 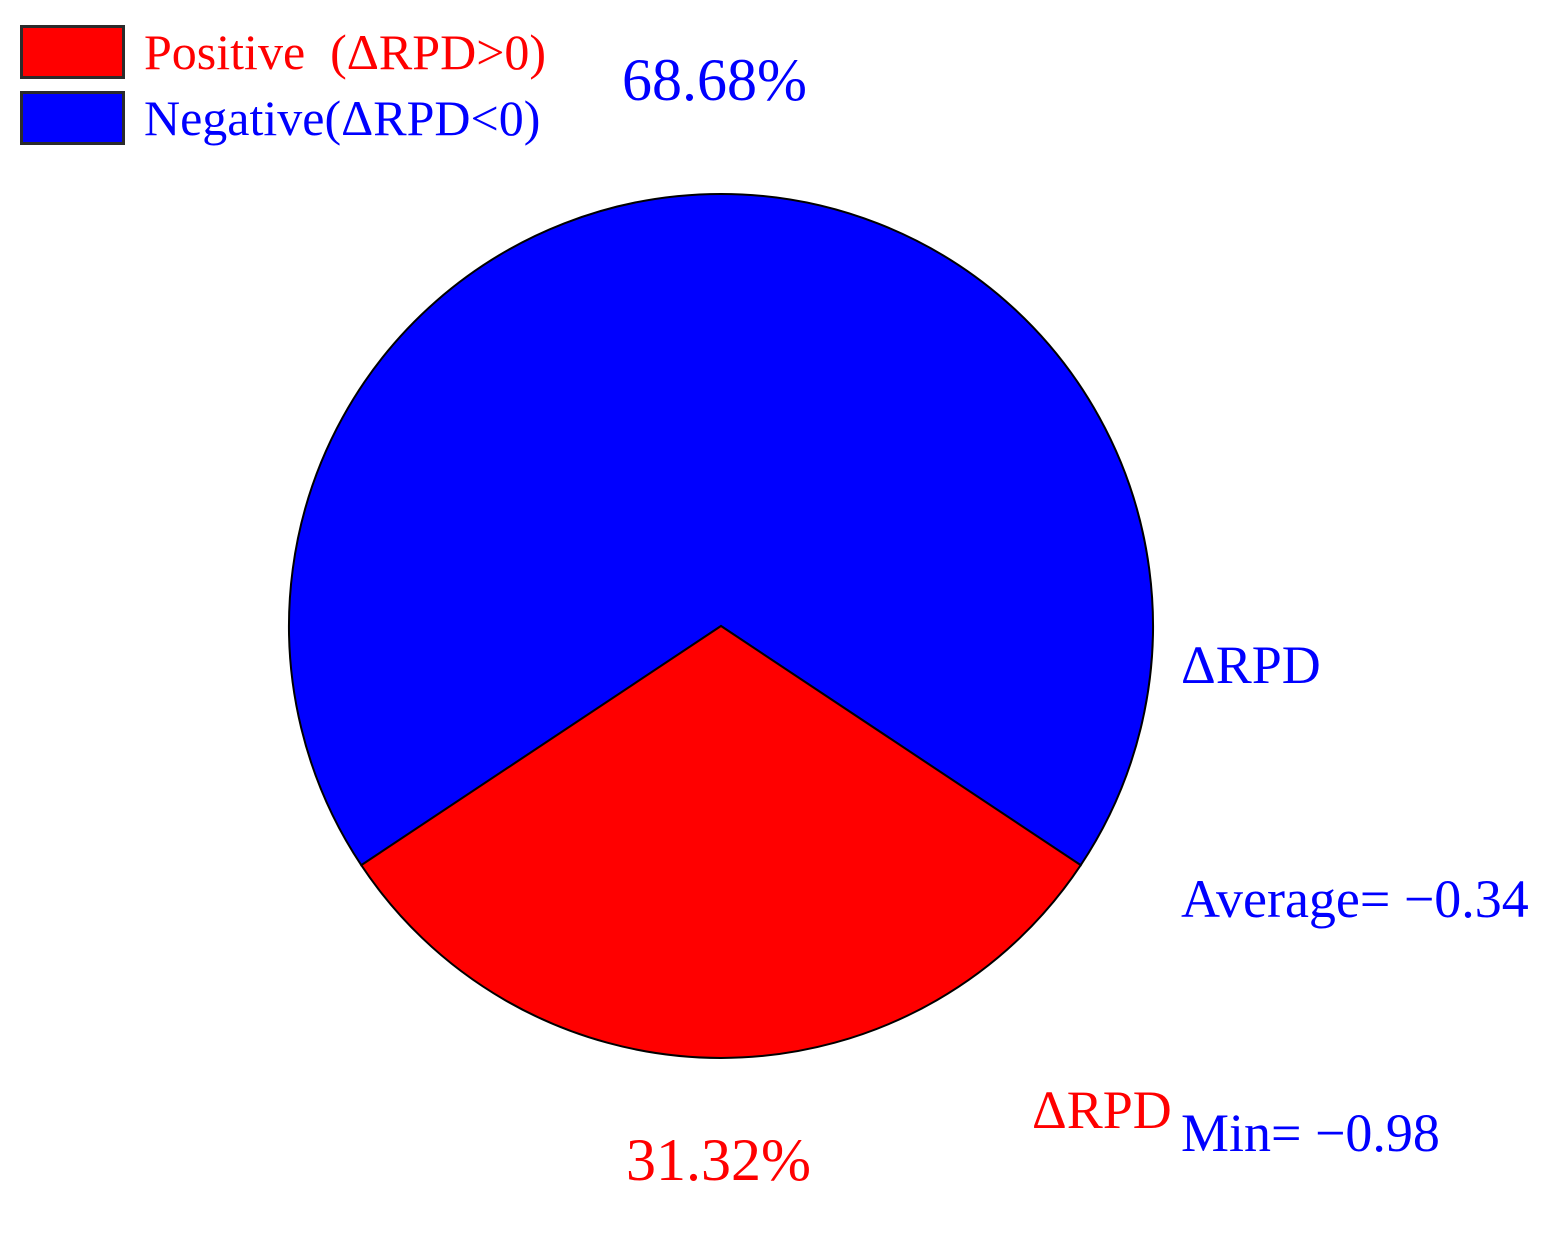 What do you see at coordinates (1102, 1110) in the screenshot?
I see `annotation-positive-title: ΔRPD` at bounding box center [1102, 1110].